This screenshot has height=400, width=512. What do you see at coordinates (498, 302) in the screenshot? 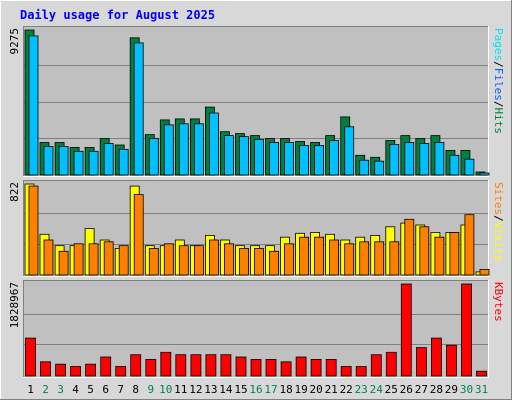
I see `panel-legend-label: KBytes` at bounding box center [498, 302].